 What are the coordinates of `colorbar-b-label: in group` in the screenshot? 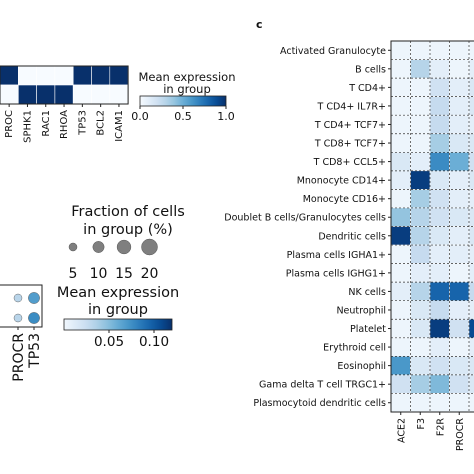 It's located at (118, 310).